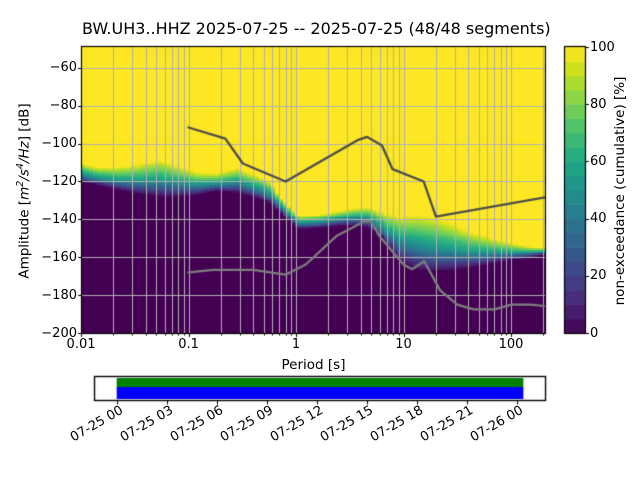  Describe the element at coordinates (24, 152) in the screenshot. I see `y-axis-label-hz: /Hz` at that location.